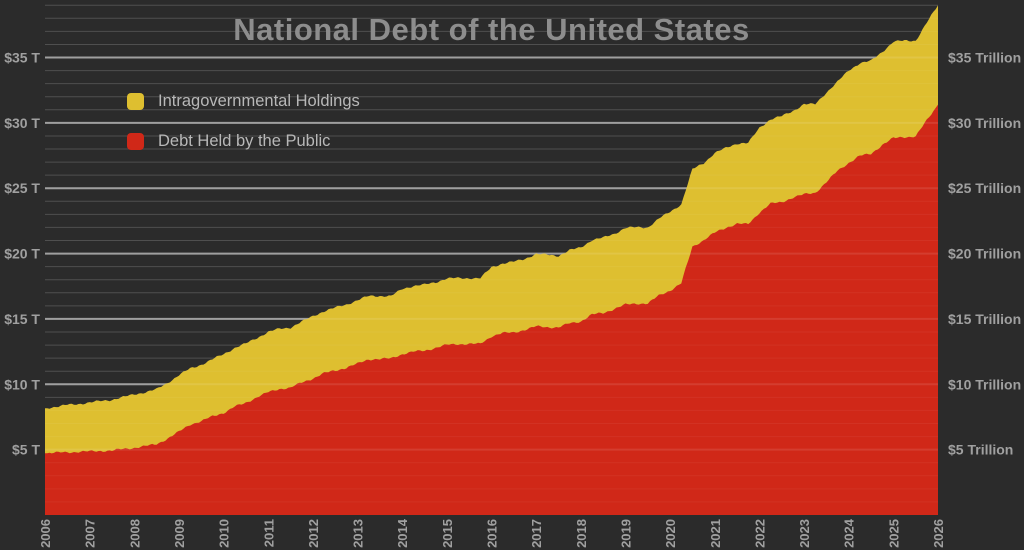 This screenshot has height=550, width=1024. What do you see at coordinates (135, 101) in the screenshot?
I see `intragovernmental-holdings-swatch-icon` at bounding box center [135, 101].